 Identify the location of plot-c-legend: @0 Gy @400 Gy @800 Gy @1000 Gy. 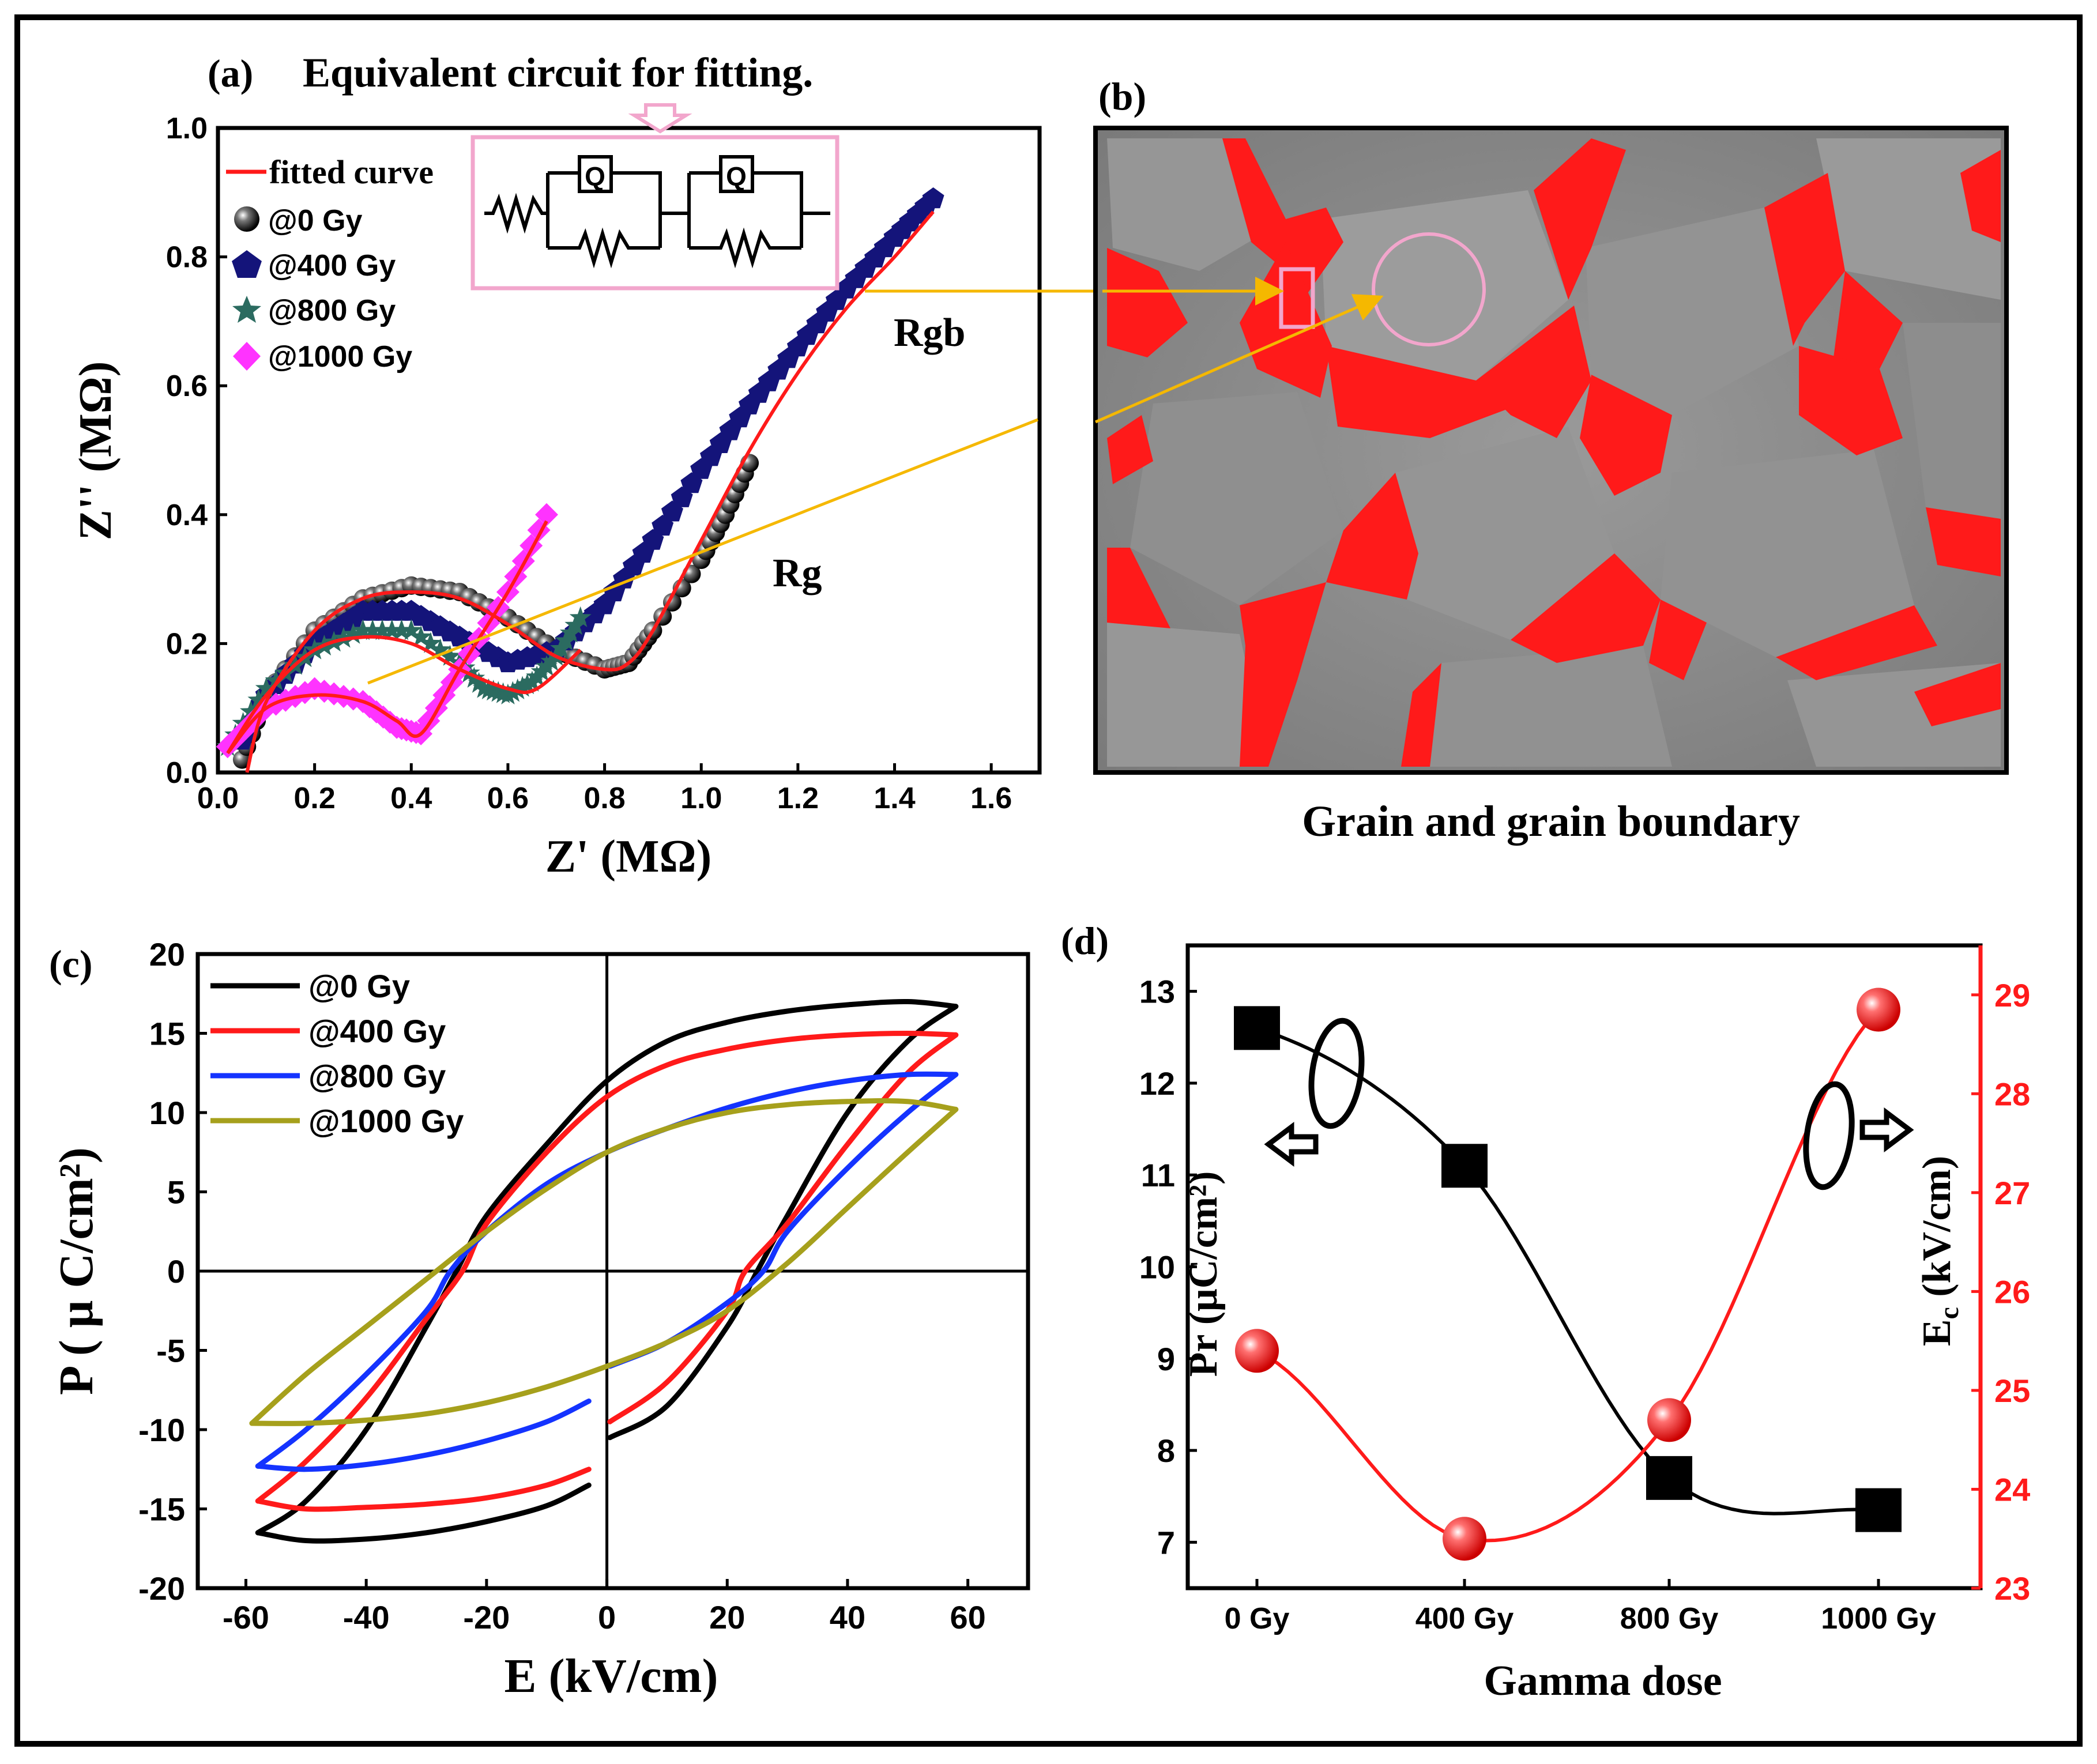
(337, 1053).